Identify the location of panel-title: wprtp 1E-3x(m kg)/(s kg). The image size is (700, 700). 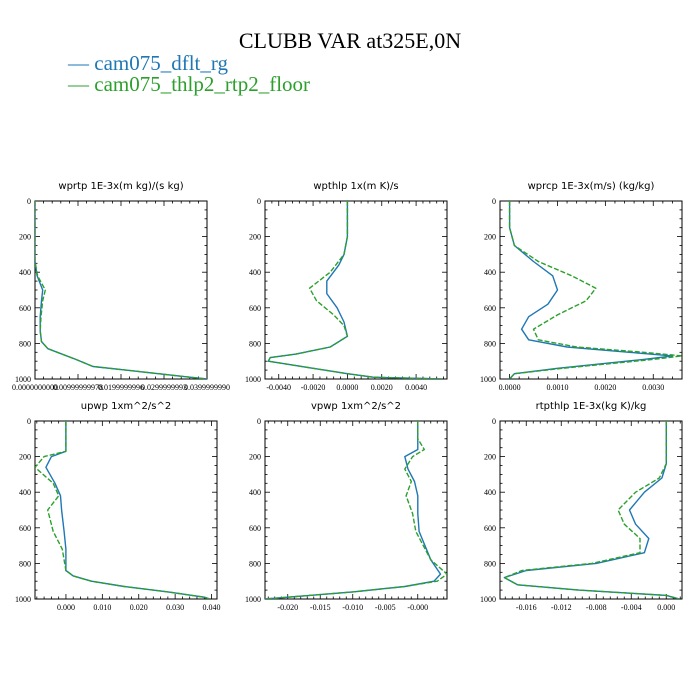
(120, 186).